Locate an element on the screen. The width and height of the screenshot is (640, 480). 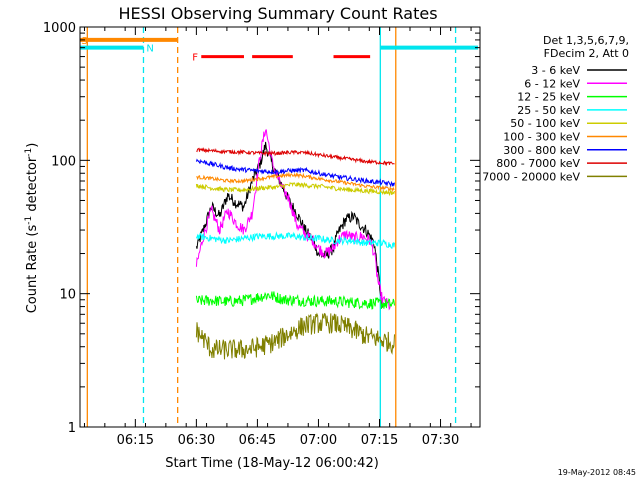
status-levels: S N F is located at coordinates (279, 50).